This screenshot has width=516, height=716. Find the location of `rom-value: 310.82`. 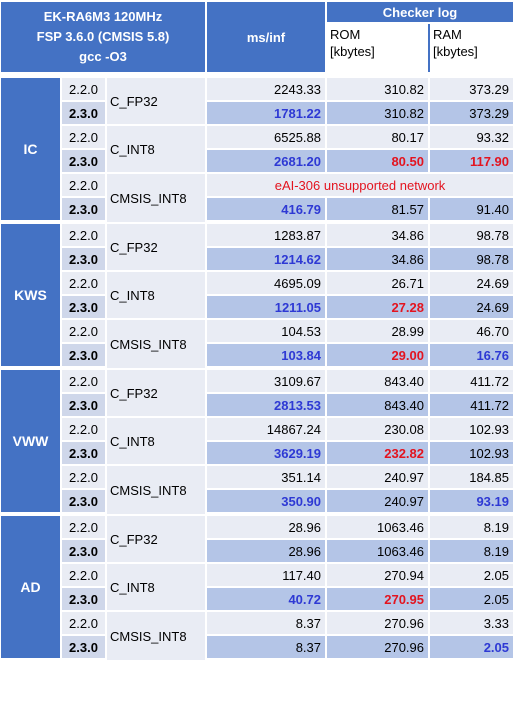

rom-value: 310.82 is located at coordinates (378, 90).